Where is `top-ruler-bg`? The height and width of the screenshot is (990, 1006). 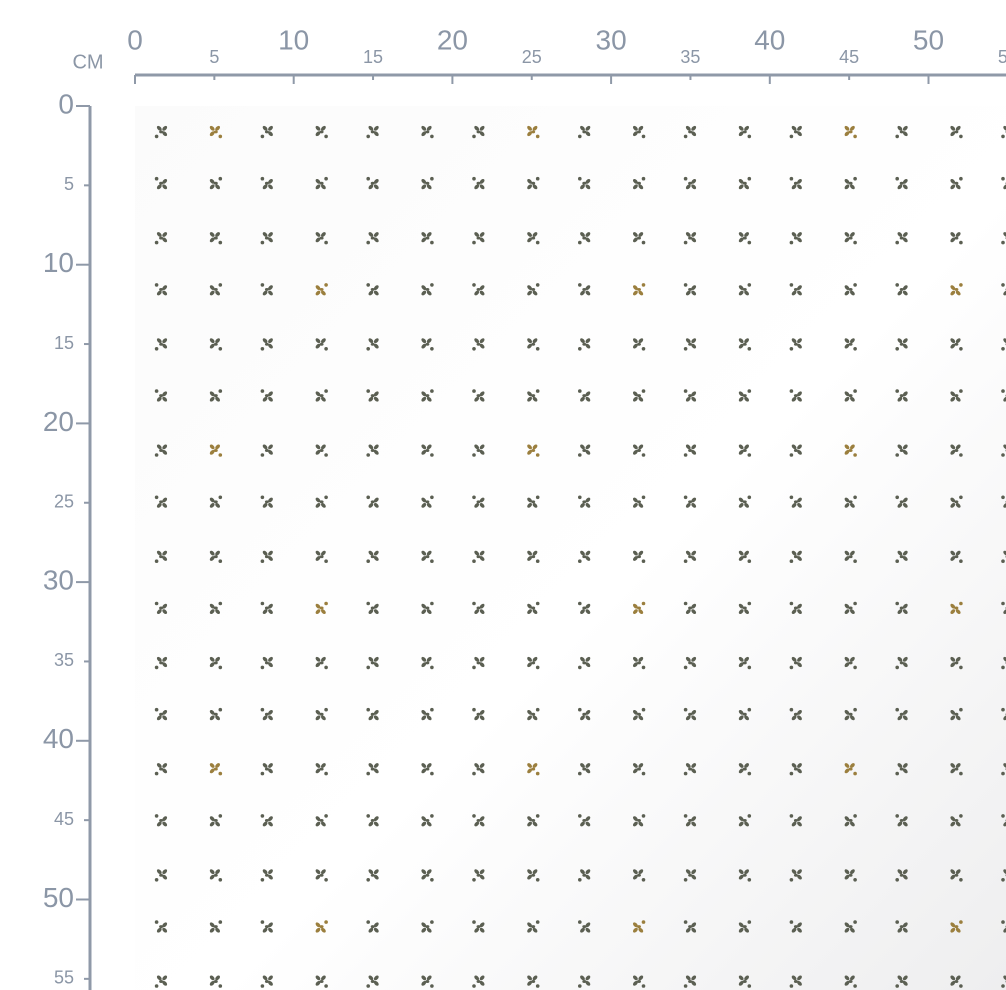
top-ruler-bg is located at coordinates (503, 49).